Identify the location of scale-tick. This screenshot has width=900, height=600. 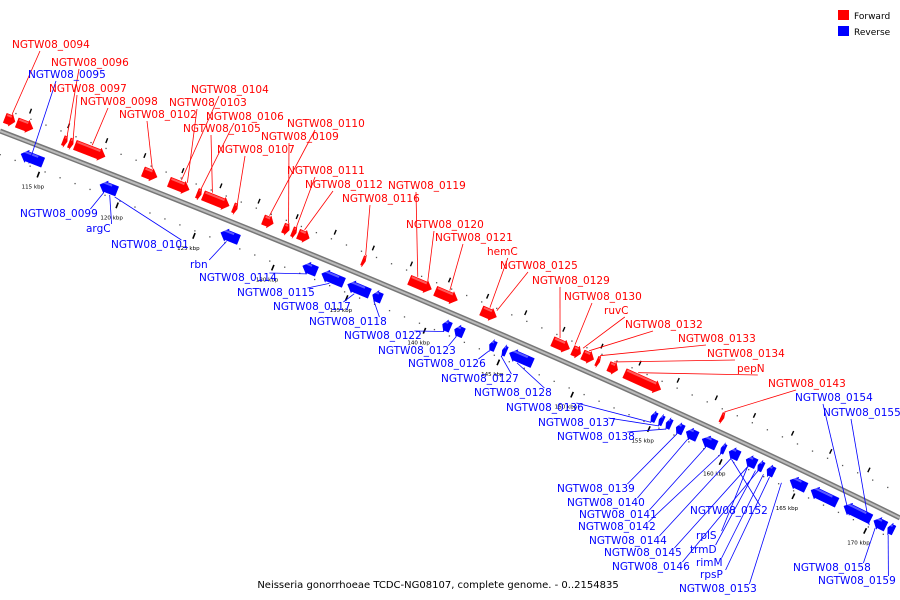
(272, 267).